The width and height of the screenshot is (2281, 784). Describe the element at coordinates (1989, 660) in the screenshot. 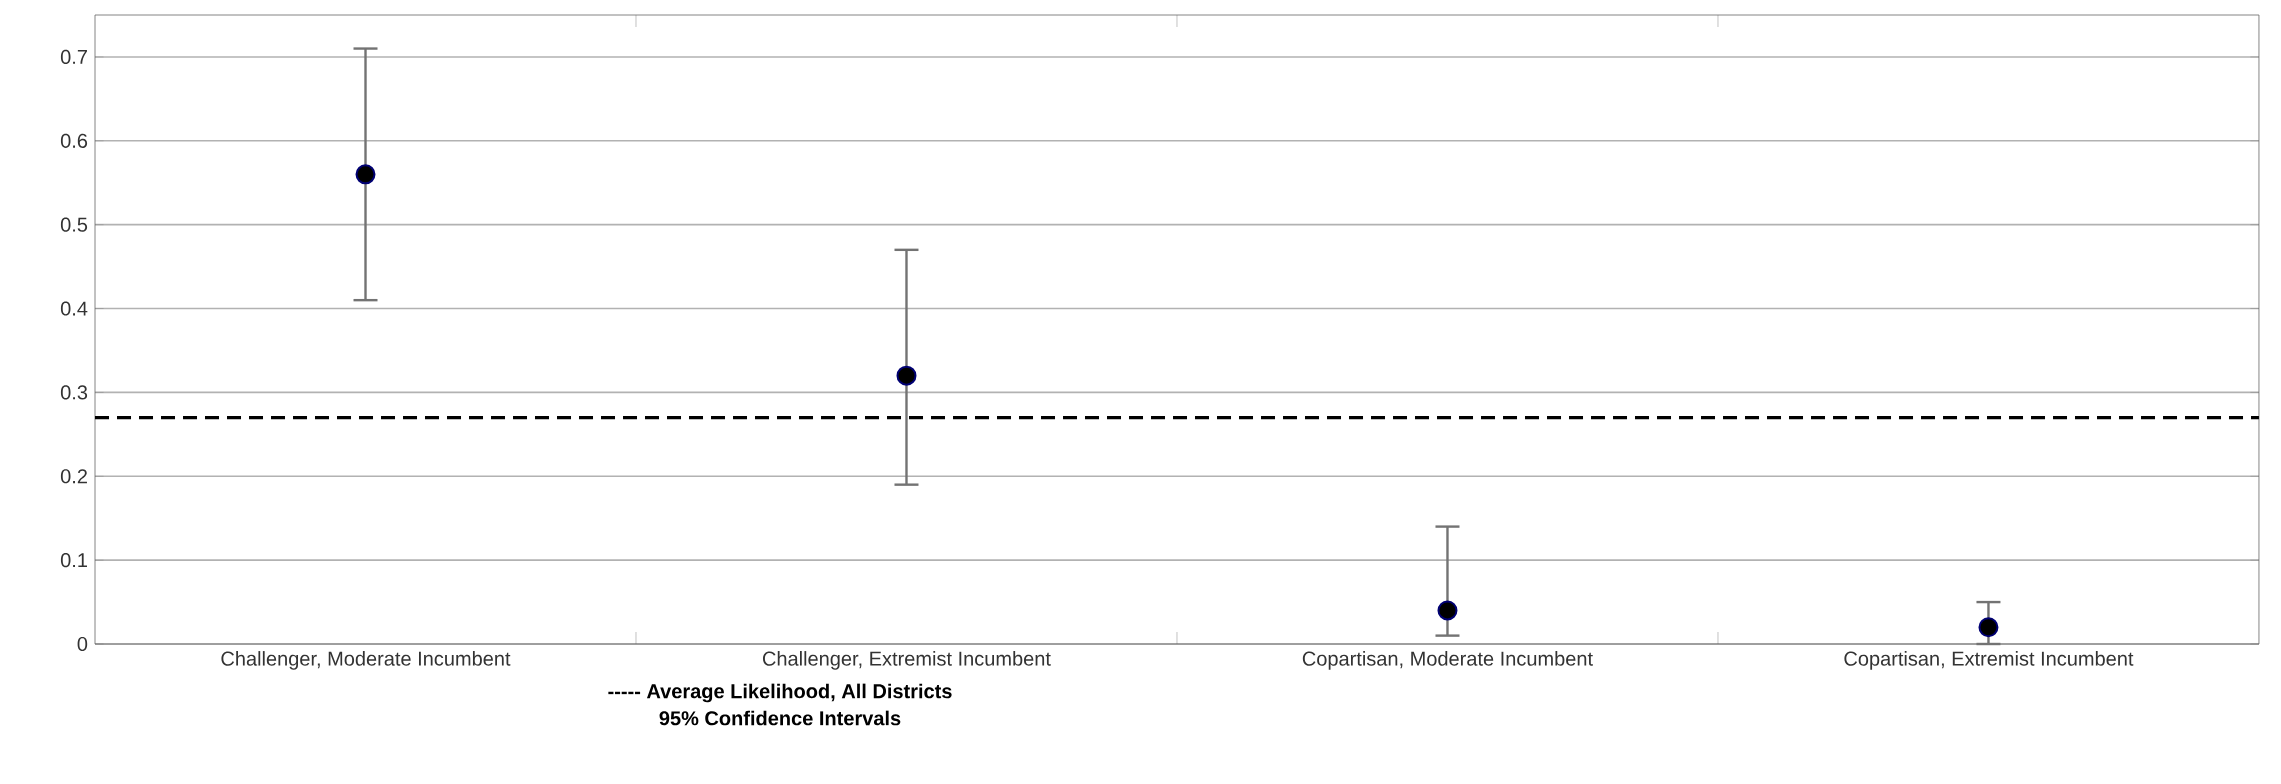

I see `x-tick-label: Copartisan, Extremist Incumbent` at that location.